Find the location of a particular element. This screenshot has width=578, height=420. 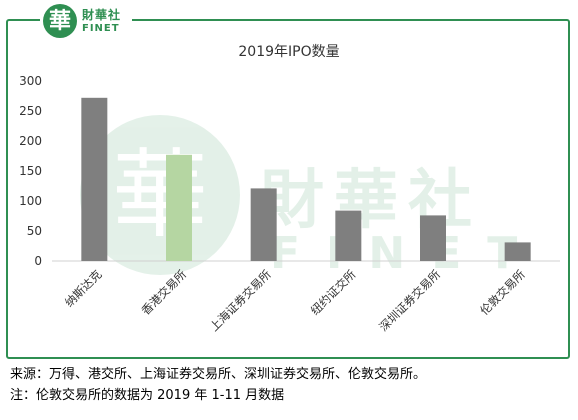

y-tick-label: 50 is located at coordinates (34, 231).